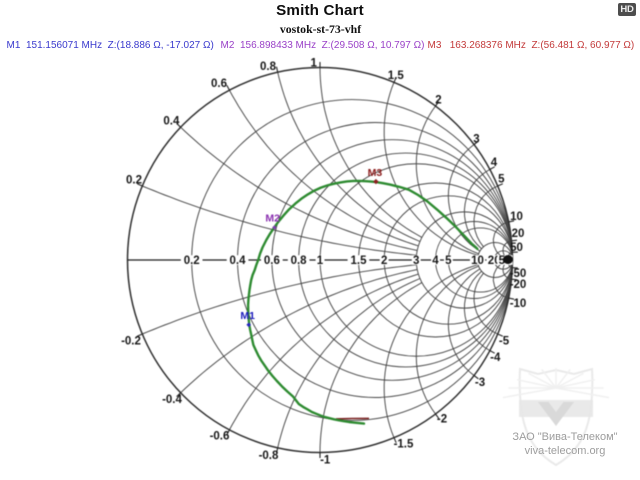 The height and width of the screenshot is (480, 640). I want to click on svg-text: -0.2, so click(131, 342).